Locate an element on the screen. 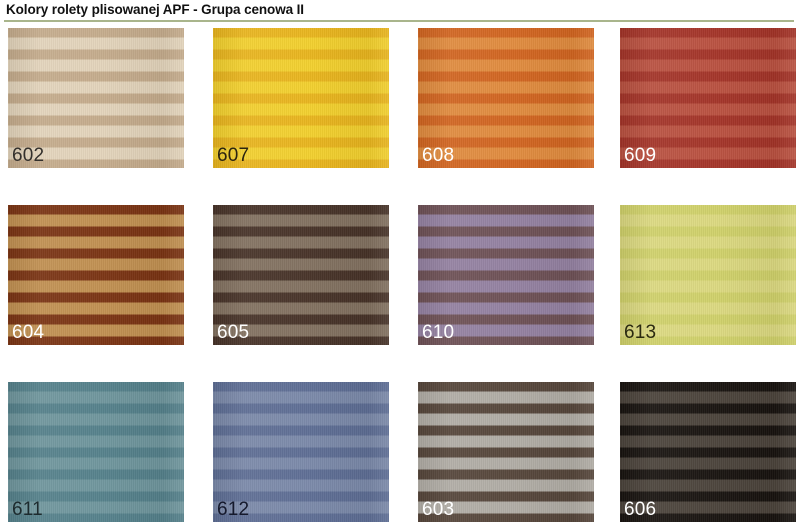 The width and height of the screenshot is (800, 529). color-swatch-611: 611 is located at coordinates (96, 452).